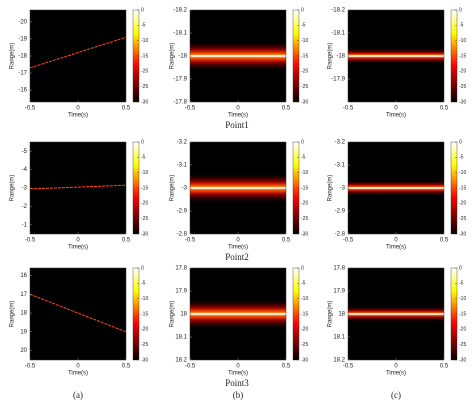 This screenshot has width=474, height=402. What do you see at coordinates (340, 235) in the screenshot?
I see `y-tick-label: -2.8` at bounding box center [340, 235].